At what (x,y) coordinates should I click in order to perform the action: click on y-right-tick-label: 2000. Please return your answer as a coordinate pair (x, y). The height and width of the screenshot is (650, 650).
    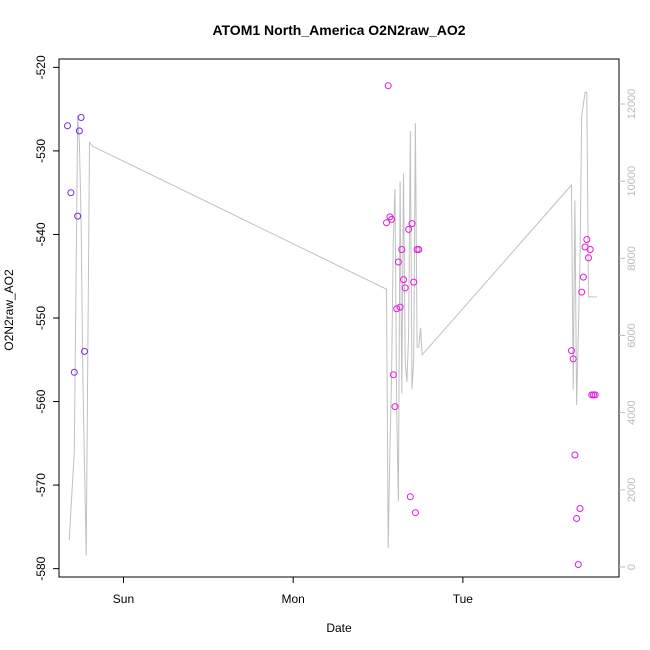
    Looking at the image, I should click on (632, 490).